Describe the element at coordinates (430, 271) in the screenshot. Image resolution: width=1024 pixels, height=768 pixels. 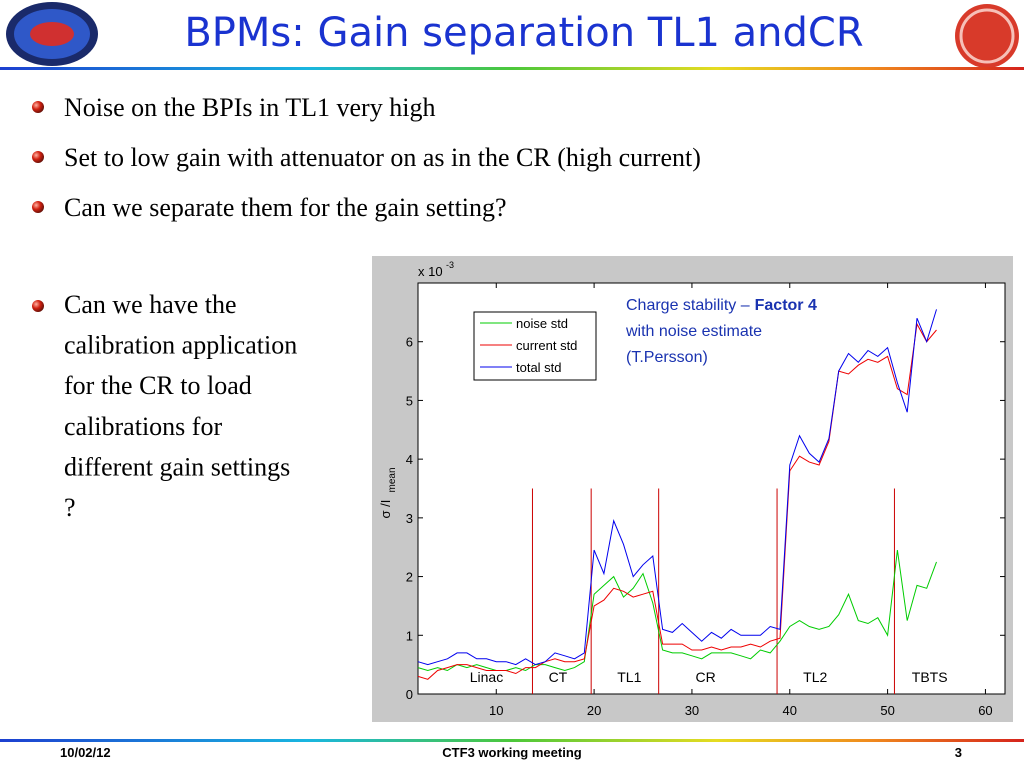
I see `multiplier: x 10` at that location.